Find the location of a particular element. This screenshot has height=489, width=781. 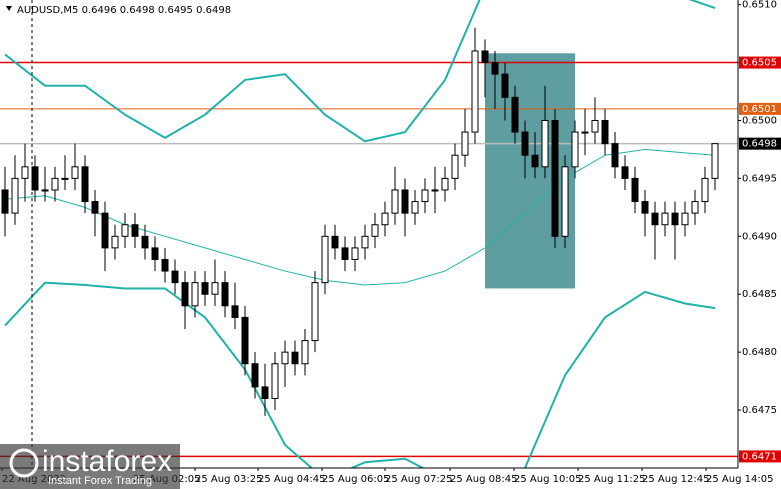

x-tick-label: 25 Aug 14:05 is located at coordinates (739, 479).